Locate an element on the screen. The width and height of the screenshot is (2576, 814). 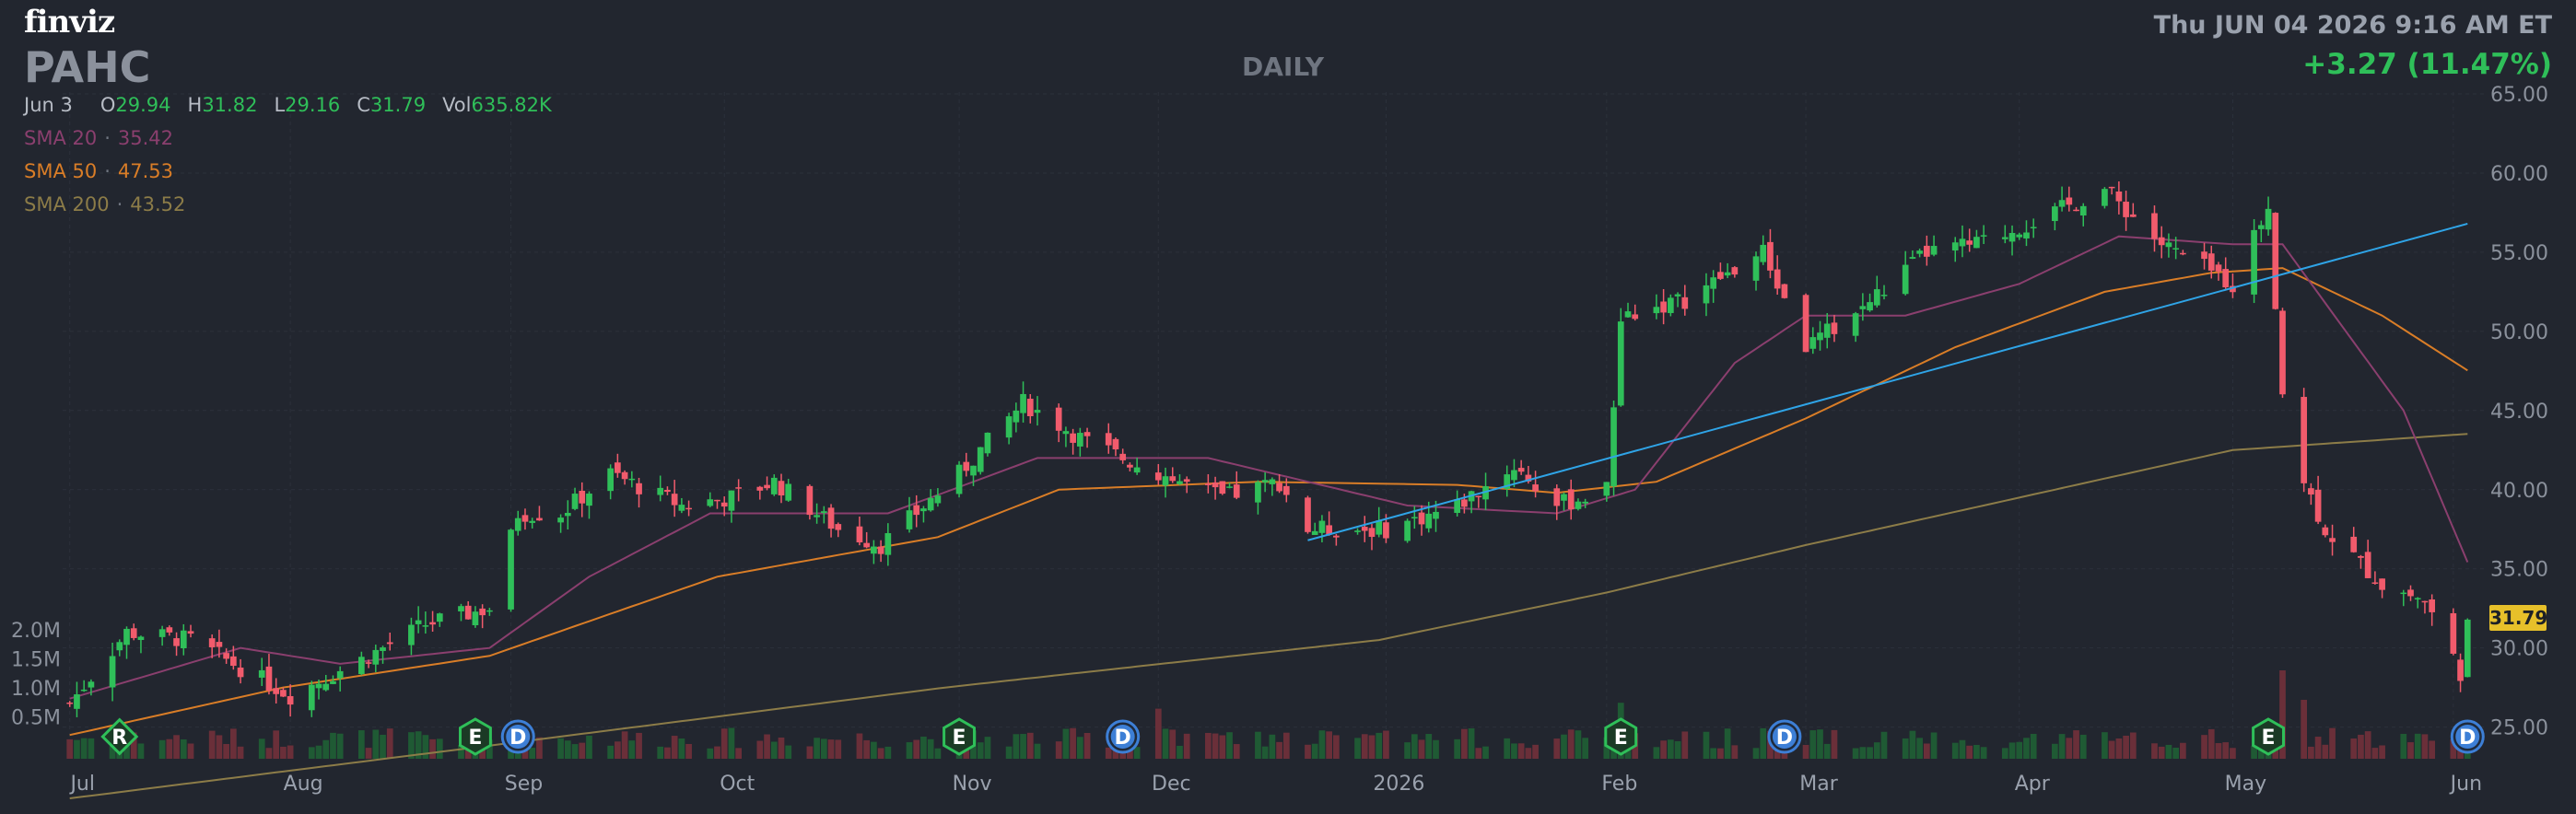
price-tick-label: 45.00 is located at coordinates (2519, 412).